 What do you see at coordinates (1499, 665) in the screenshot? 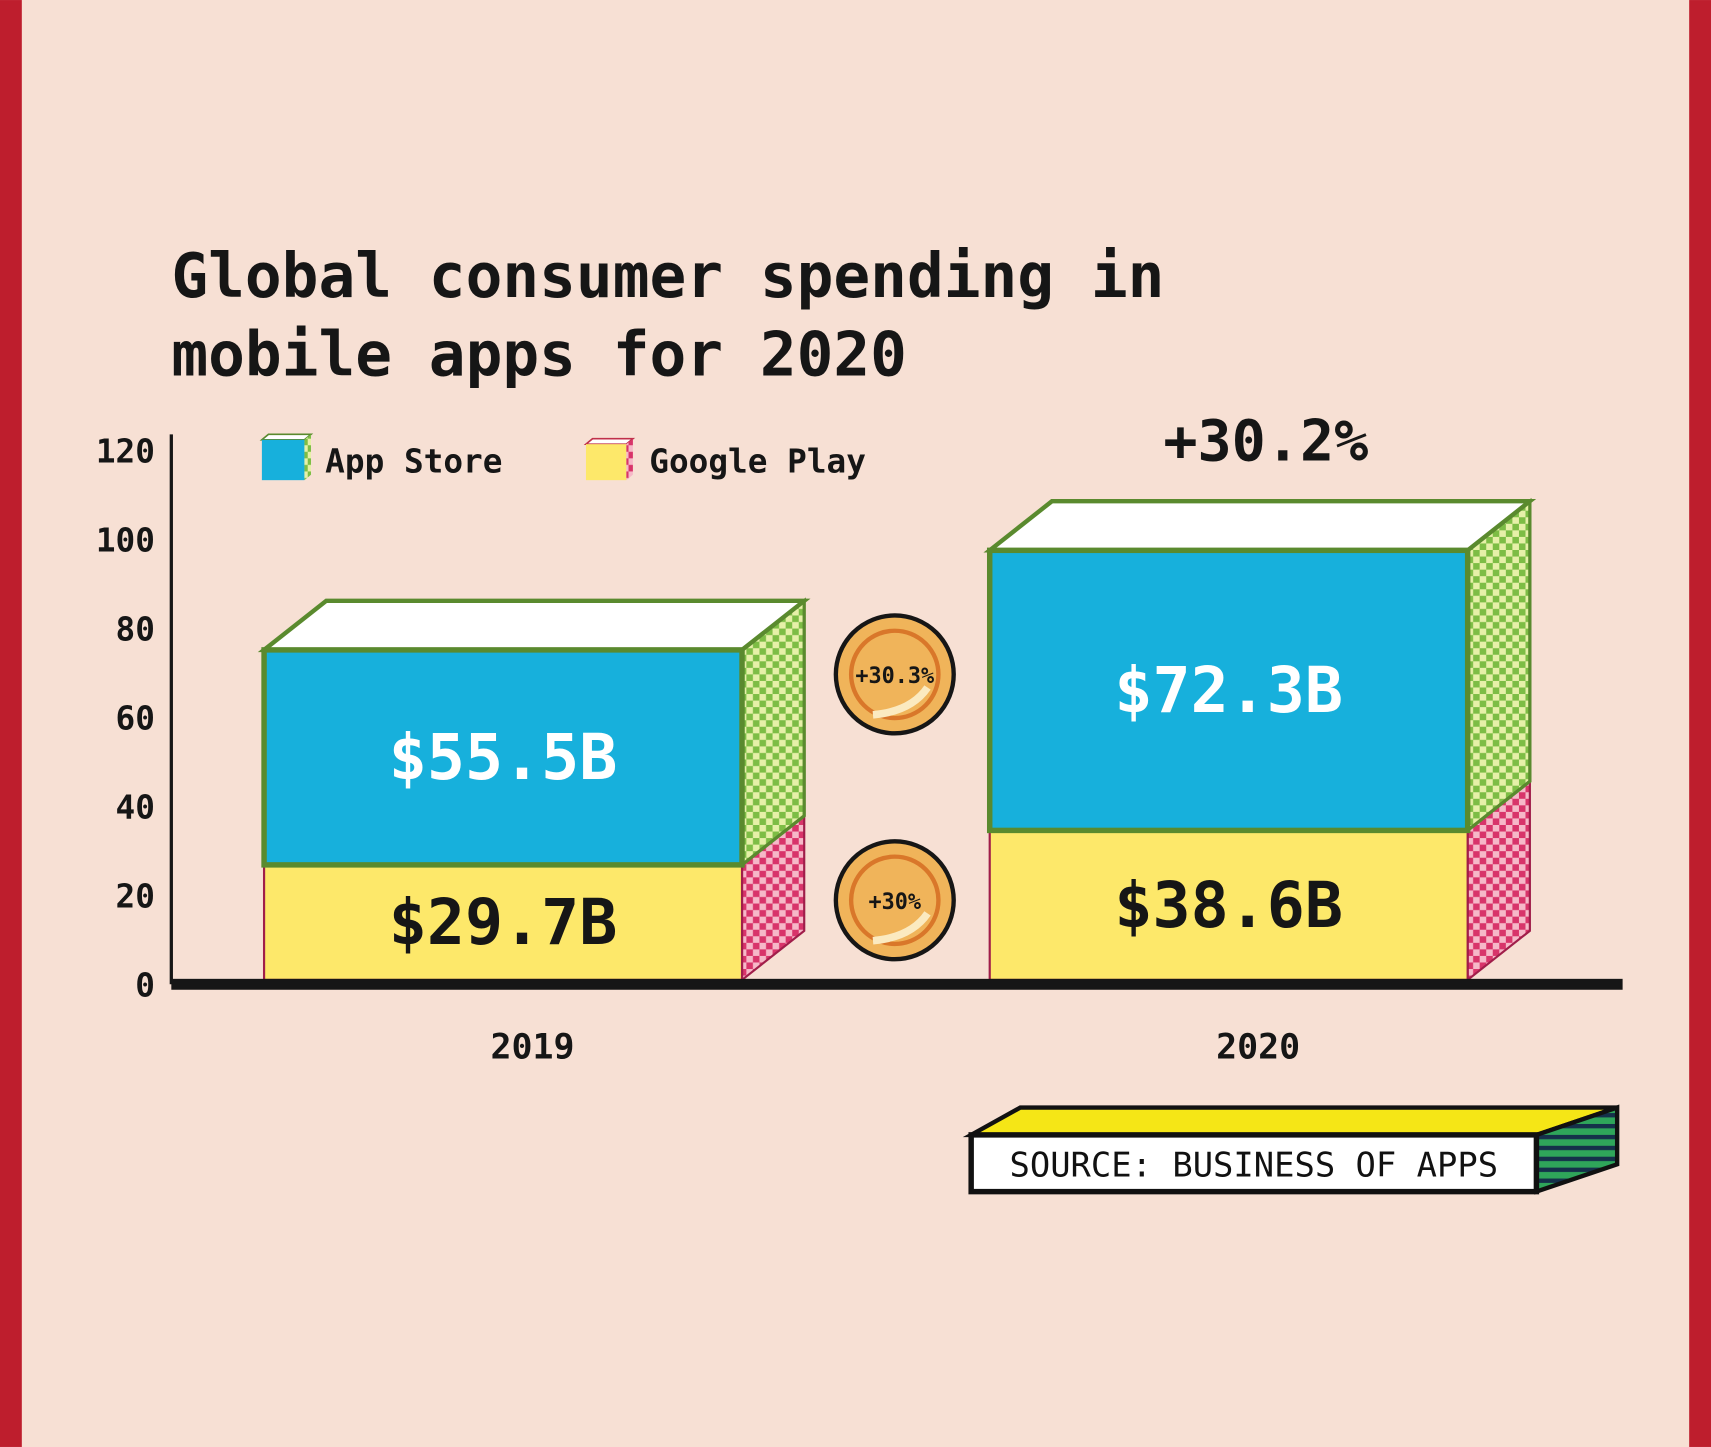
I see `bar-side-app-store` at bounding box center [1499, 665].